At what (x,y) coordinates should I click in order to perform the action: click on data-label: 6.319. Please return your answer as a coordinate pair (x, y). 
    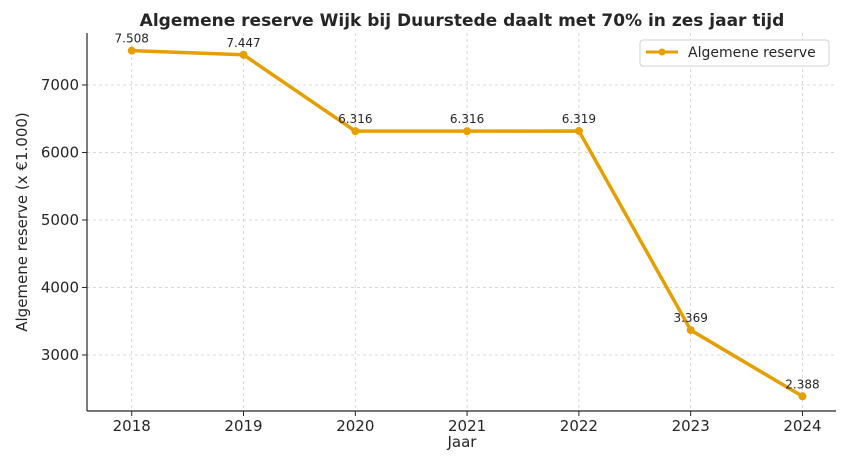
    Looking at the image, I should click on (579, 119).